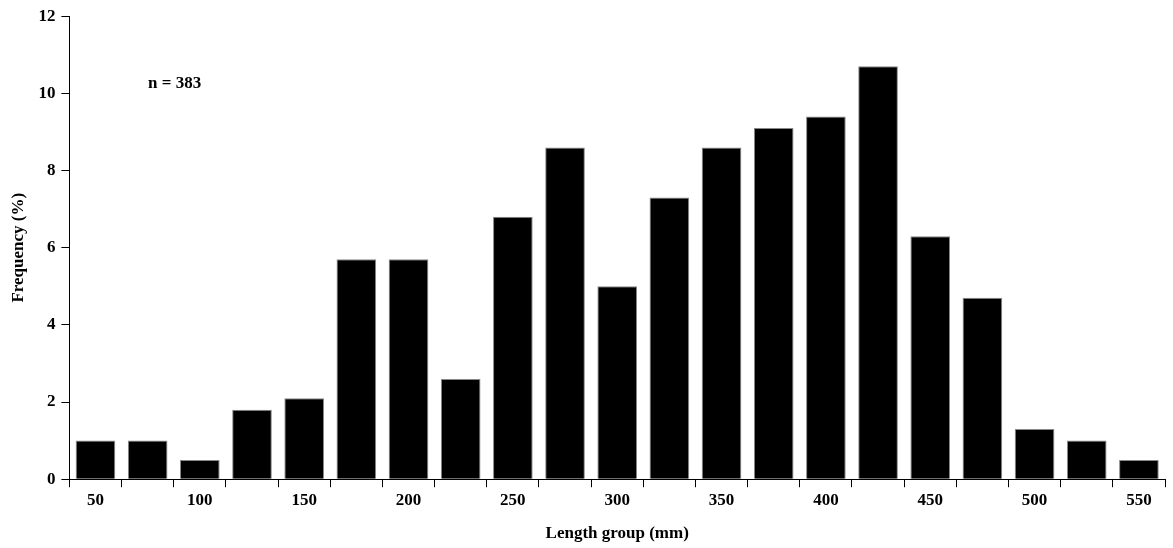  I want to click on x-tick-label: 50, so click(95, 499).